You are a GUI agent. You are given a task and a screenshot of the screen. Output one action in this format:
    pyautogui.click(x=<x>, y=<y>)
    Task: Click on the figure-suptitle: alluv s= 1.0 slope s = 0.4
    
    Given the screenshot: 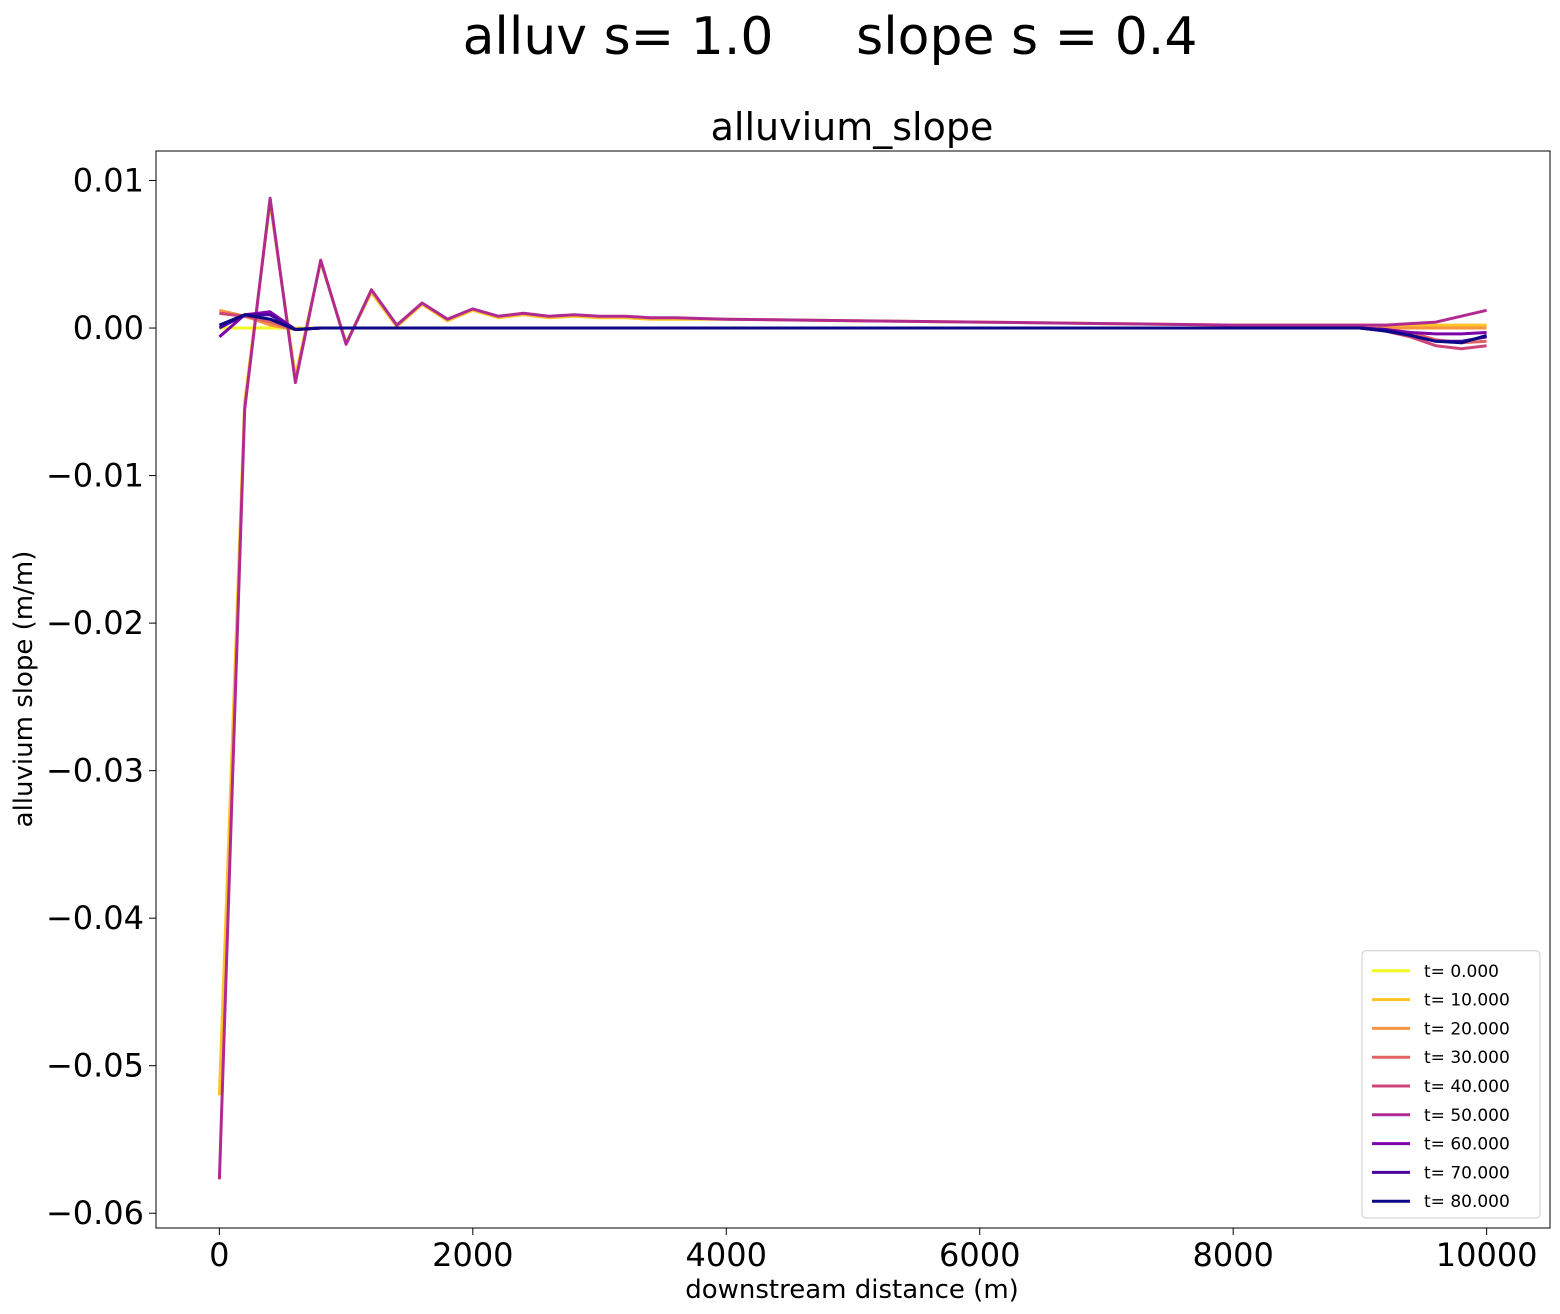 What is the action you would take?
    pyautogui.click(x=830, y=37)
    